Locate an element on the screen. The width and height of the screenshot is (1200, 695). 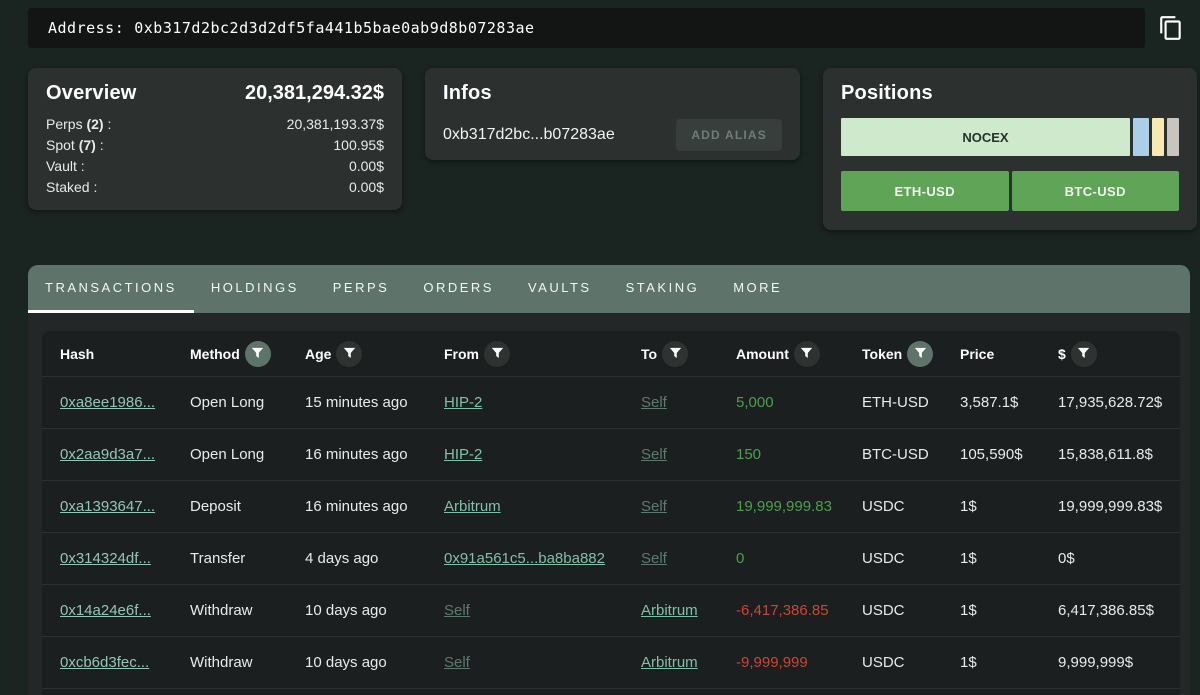
column-header-amount: Amount is located at coordinates (799, 353).